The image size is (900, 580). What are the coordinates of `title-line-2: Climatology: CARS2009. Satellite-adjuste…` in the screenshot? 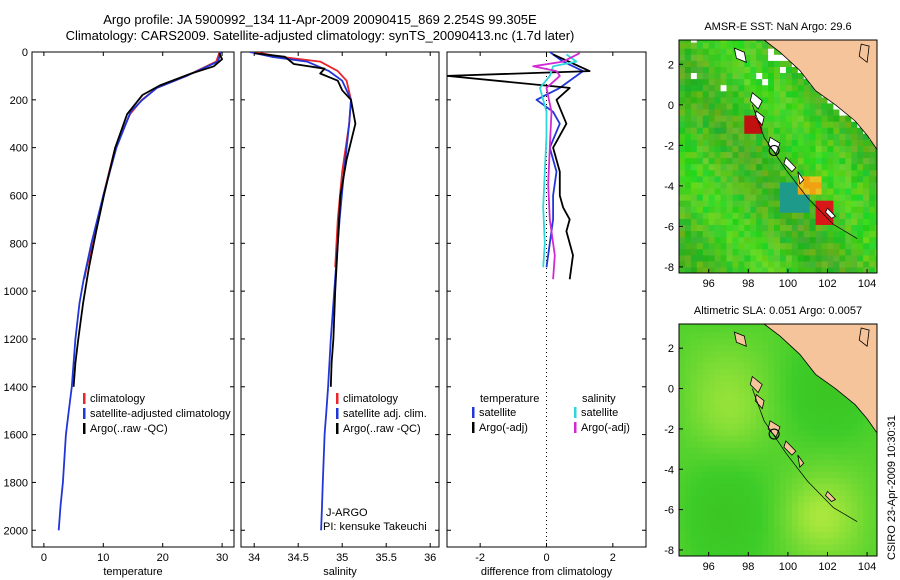 It's located at (320, 35).